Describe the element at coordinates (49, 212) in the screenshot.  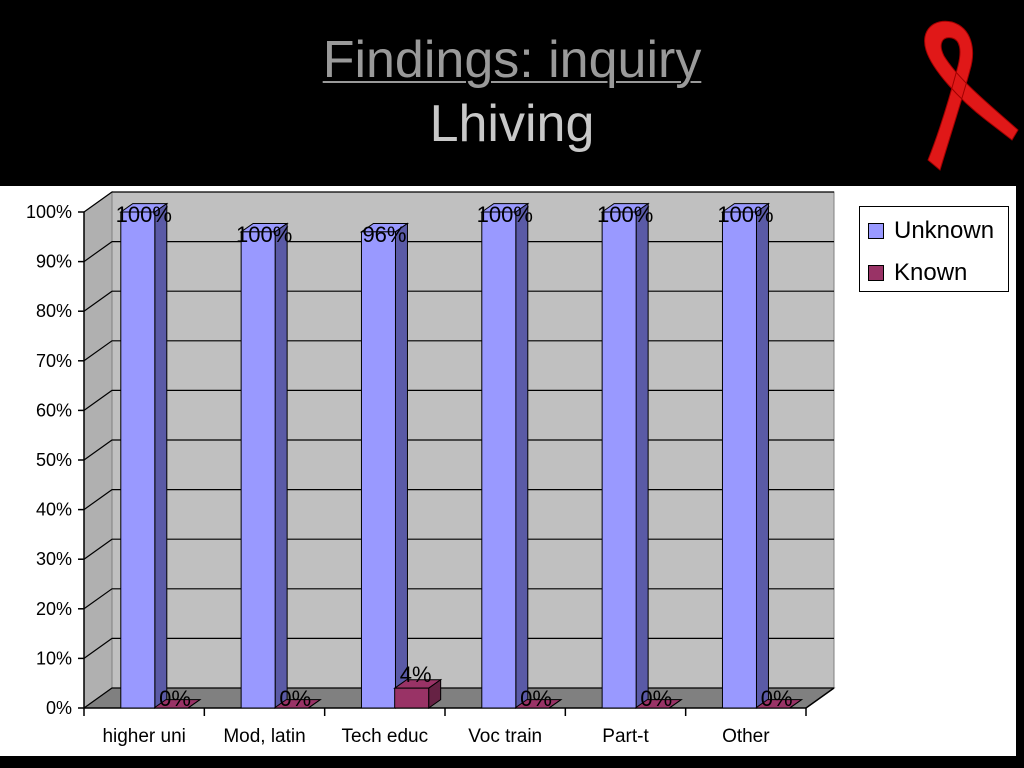
I see `y-tick-label: 100%` at that location.